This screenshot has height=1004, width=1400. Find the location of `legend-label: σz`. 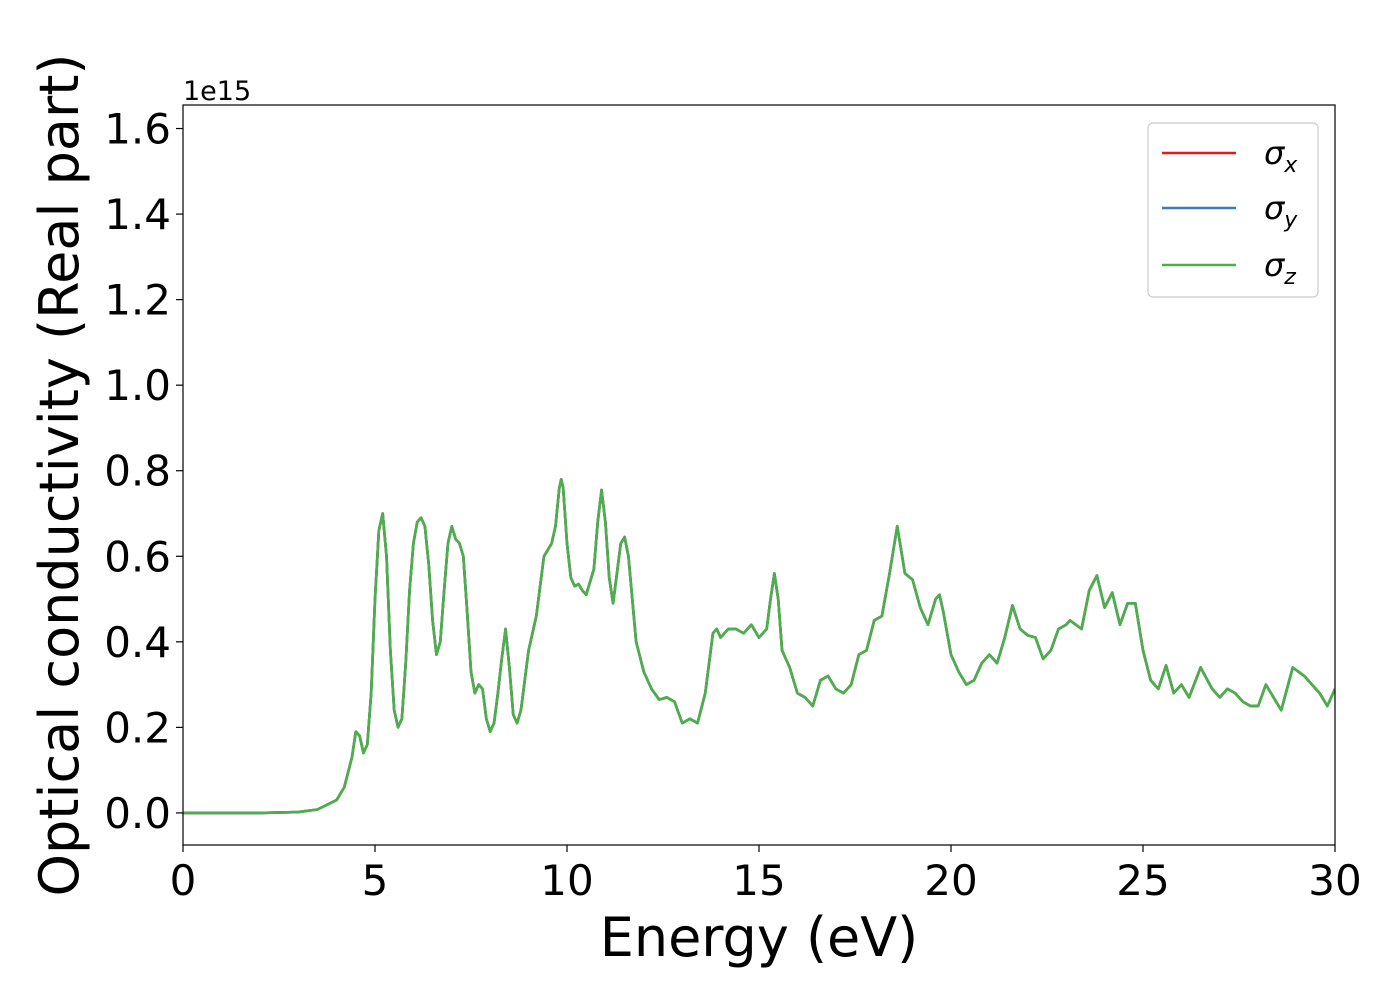

legend-label: σz is located at coordinates (1280, 268).